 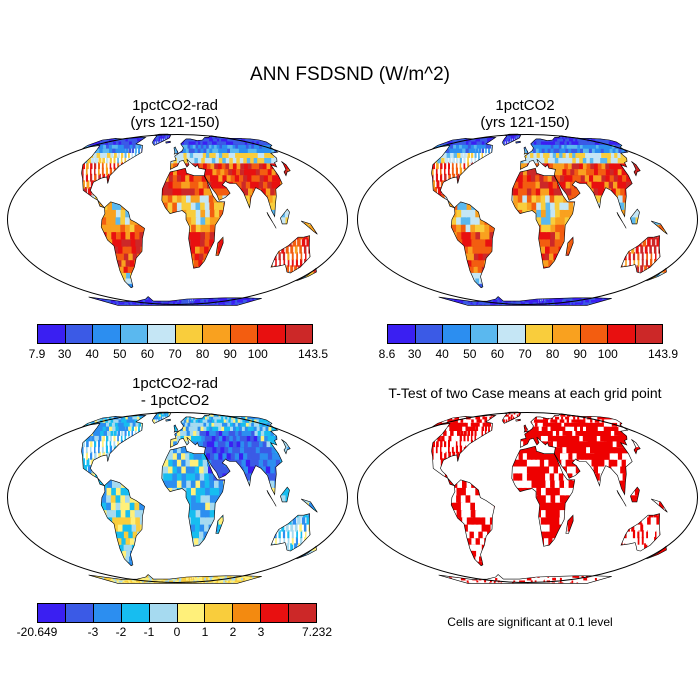 I want to click on colorbar-label: 3, so click(x=261, y=632).